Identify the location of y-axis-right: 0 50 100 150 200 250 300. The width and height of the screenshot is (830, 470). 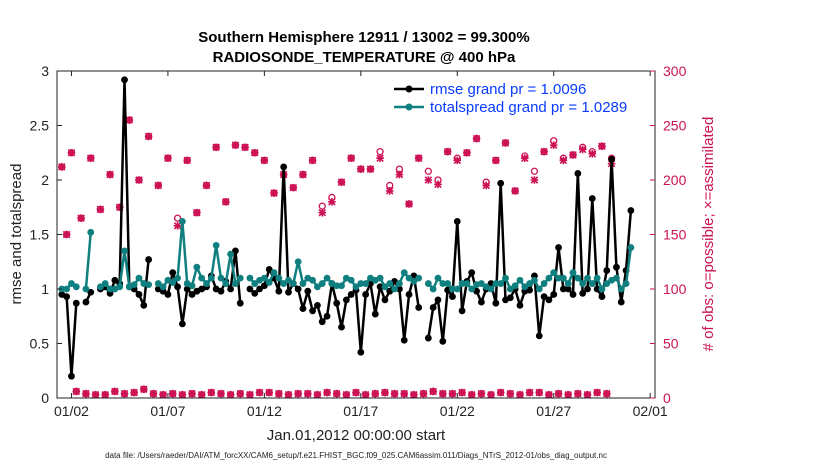
(668, 234).